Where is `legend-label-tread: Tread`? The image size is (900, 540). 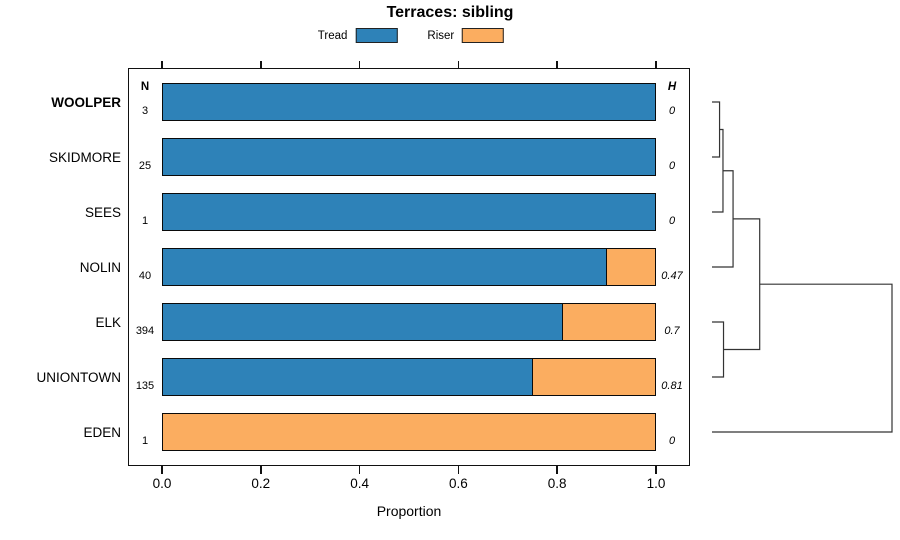 legend-label-tread: Tread is located at coordinates (332, 35).